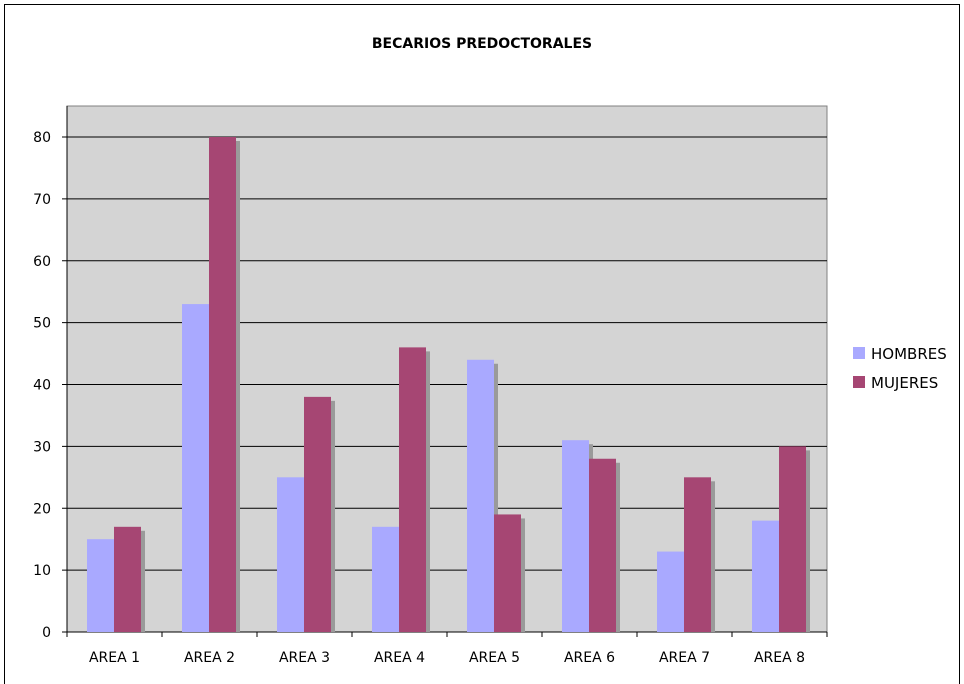  What do you see at coordinates (42, 509) in the screenshot?
I see `y-tick-label: 20` at bounding box center [42, 509].